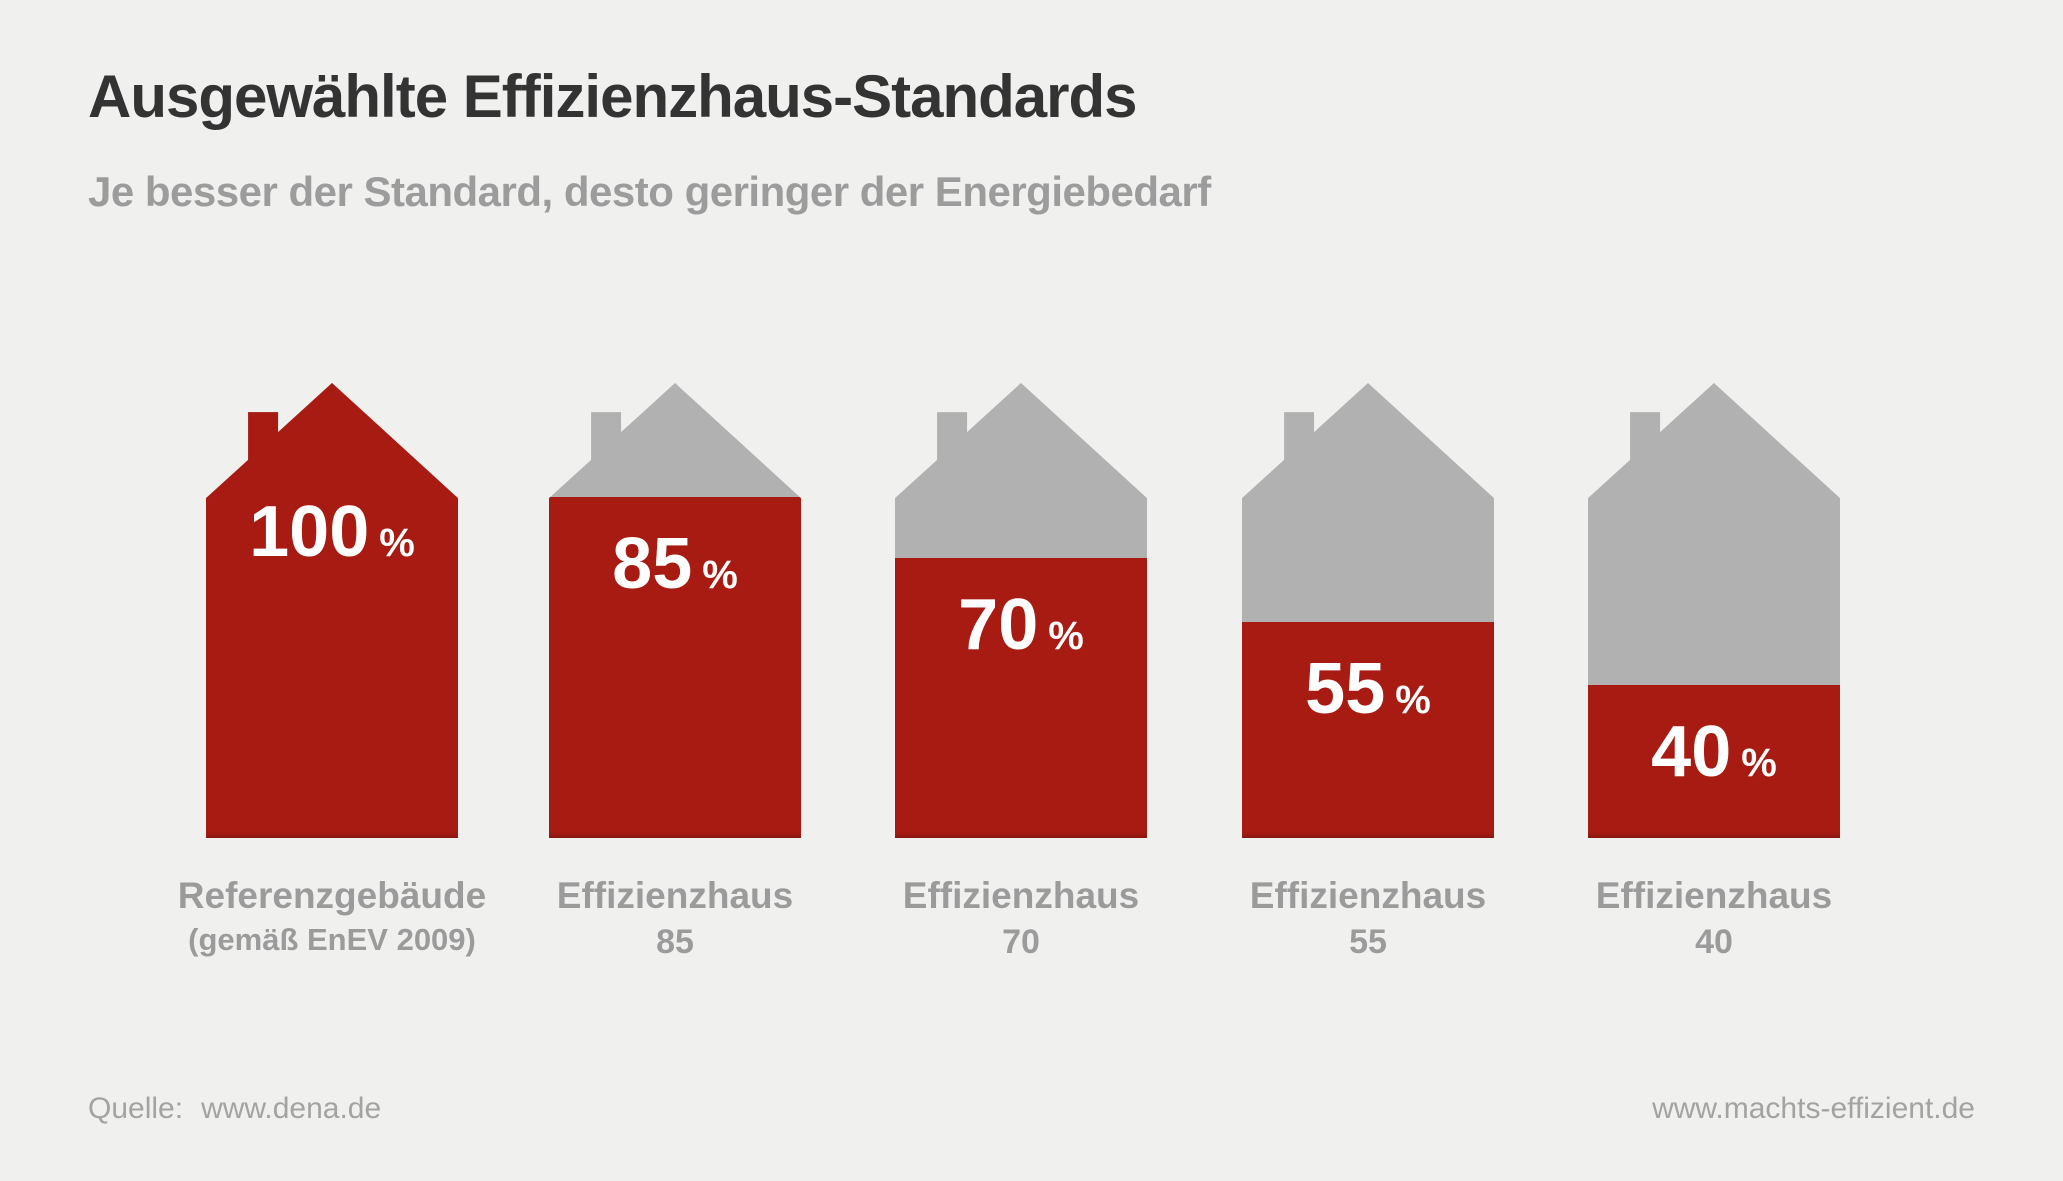 The image size is (2063, 1181). Describe the element at coordinates (1714, 942) in the screenshot. I see `house-label-line2: 40` at that location.